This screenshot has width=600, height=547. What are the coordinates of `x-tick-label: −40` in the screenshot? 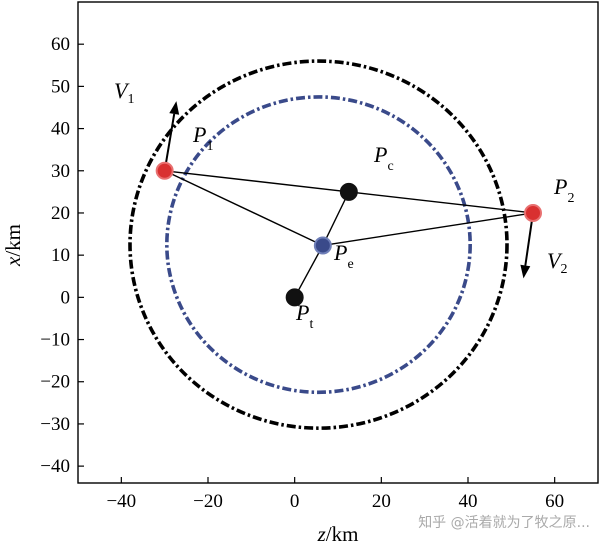 It's located at (121, 501).